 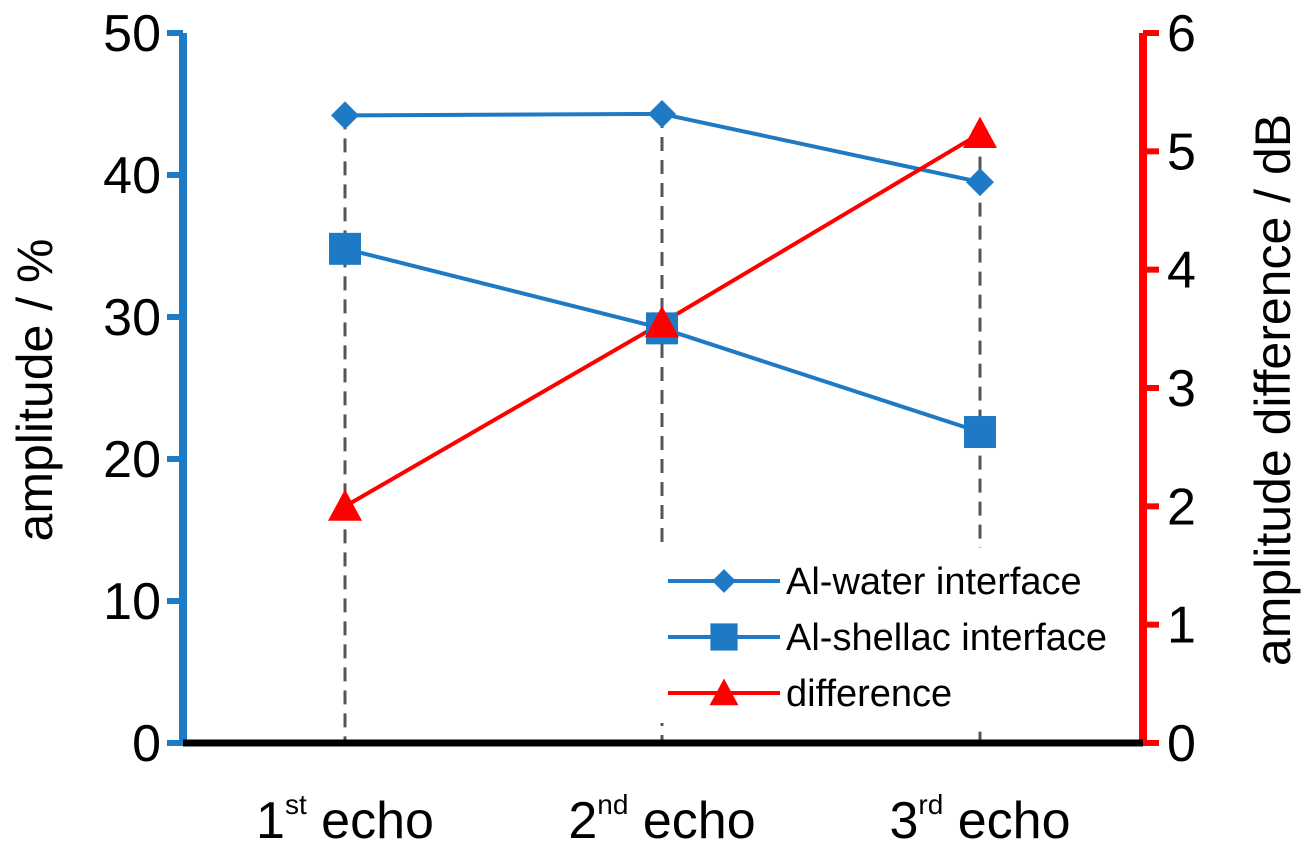 I want to click on legend-label: Al-water interface, so click(x=934, y=582).